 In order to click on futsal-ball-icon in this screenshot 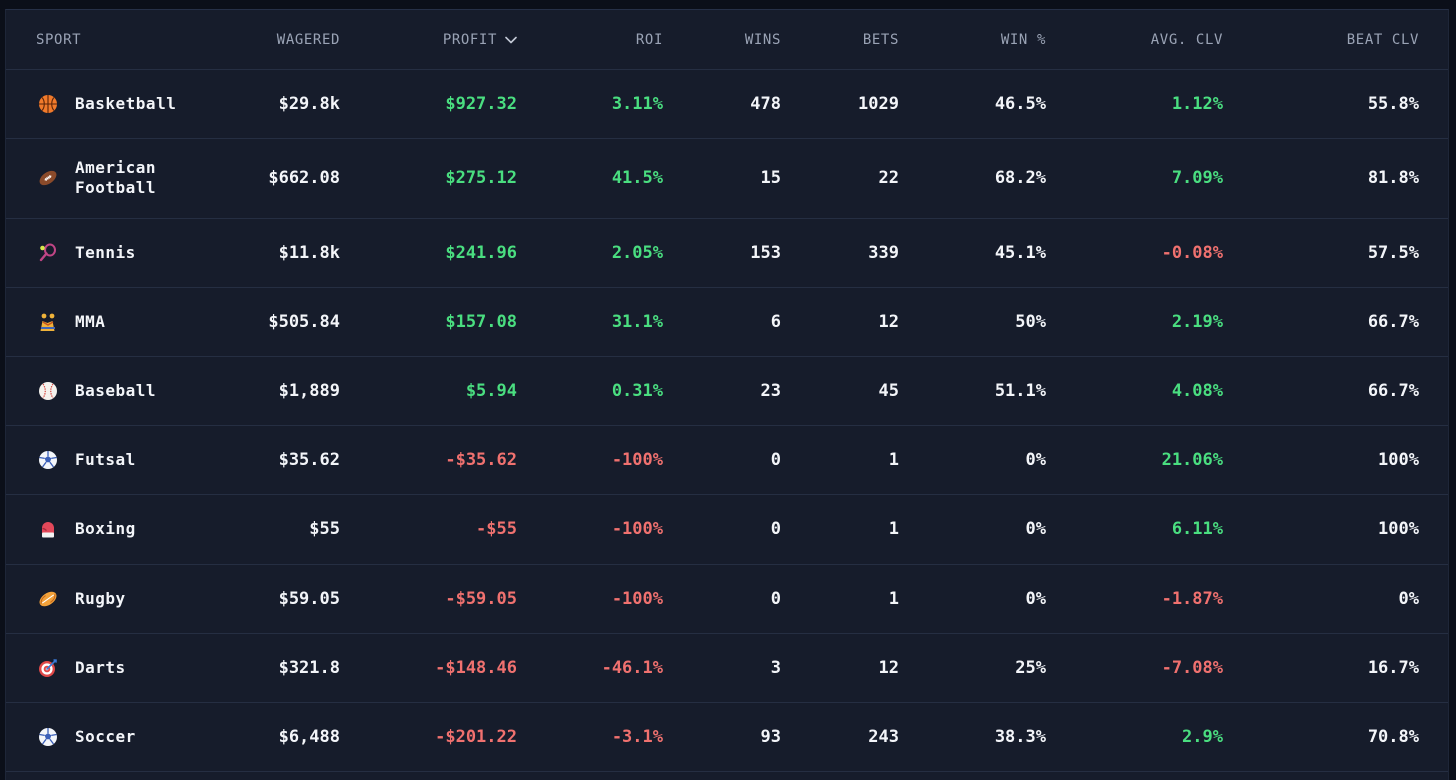, I will do `click(48, 460)`.